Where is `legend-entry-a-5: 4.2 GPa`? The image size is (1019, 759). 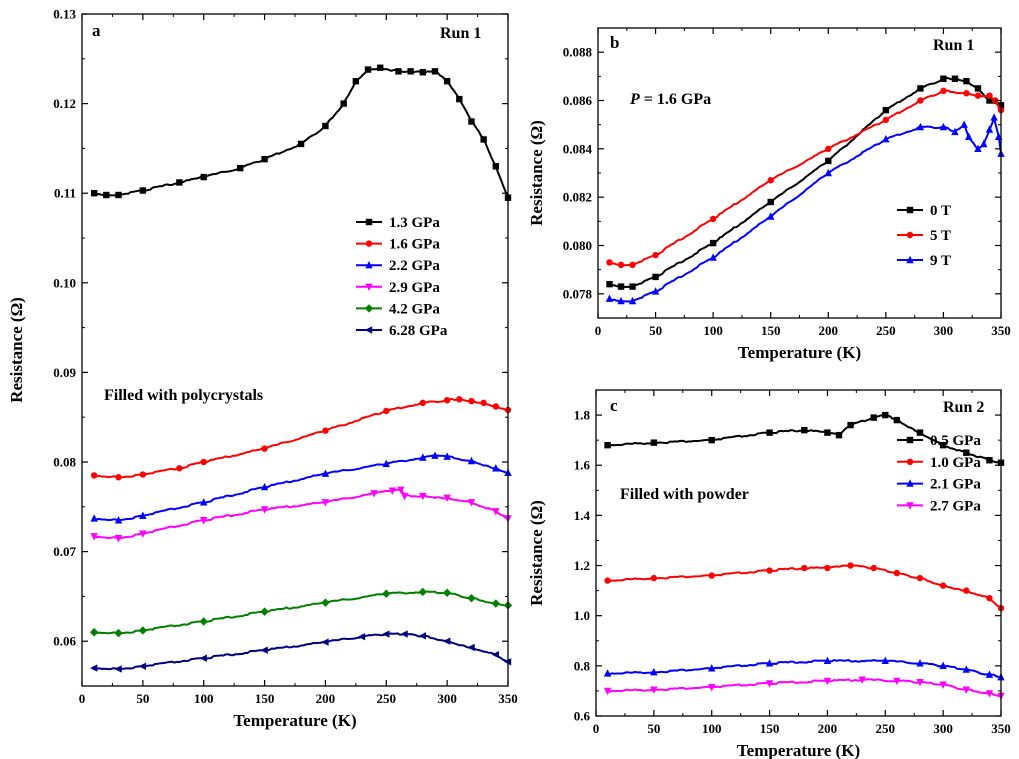
legend-entry-a-5: 4.2 GPa is located at coordinates (398, 309).